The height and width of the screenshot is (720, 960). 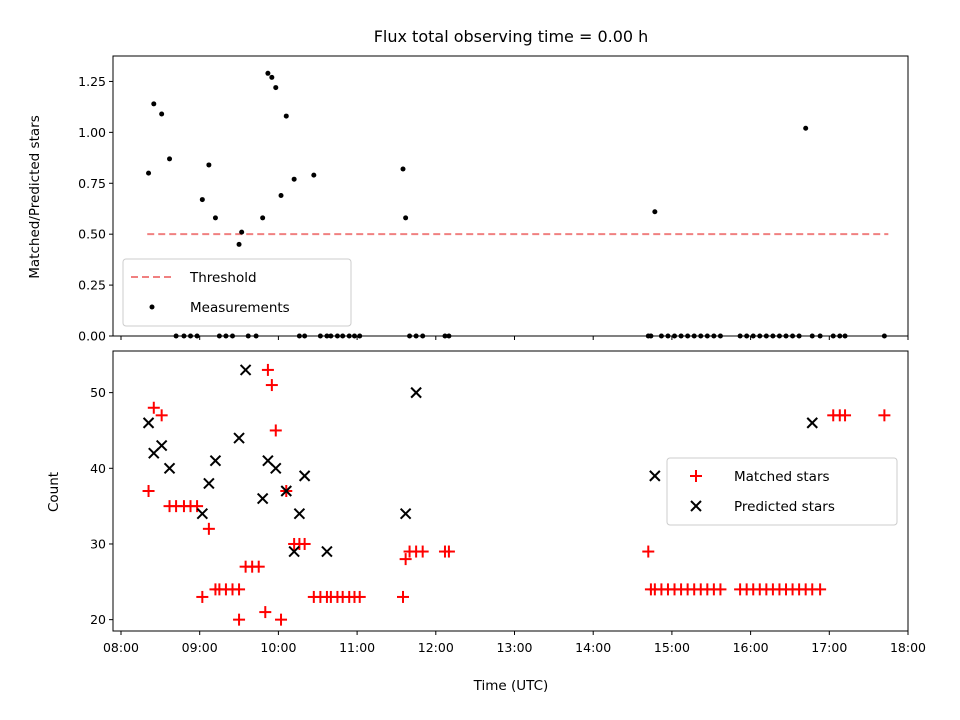 I want to click on legend-matched-marker, so click(x=696, y=476).